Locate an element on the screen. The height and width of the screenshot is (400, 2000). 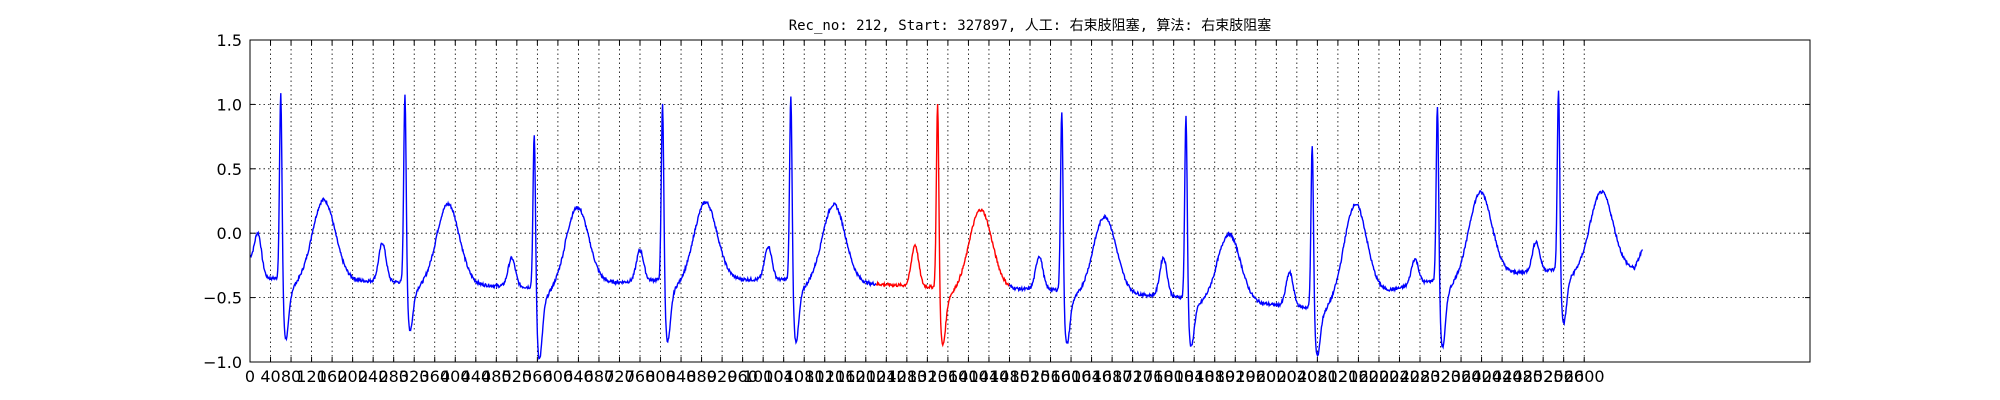
x-tick-label: 1680 is located at coordinates (1112, 376).